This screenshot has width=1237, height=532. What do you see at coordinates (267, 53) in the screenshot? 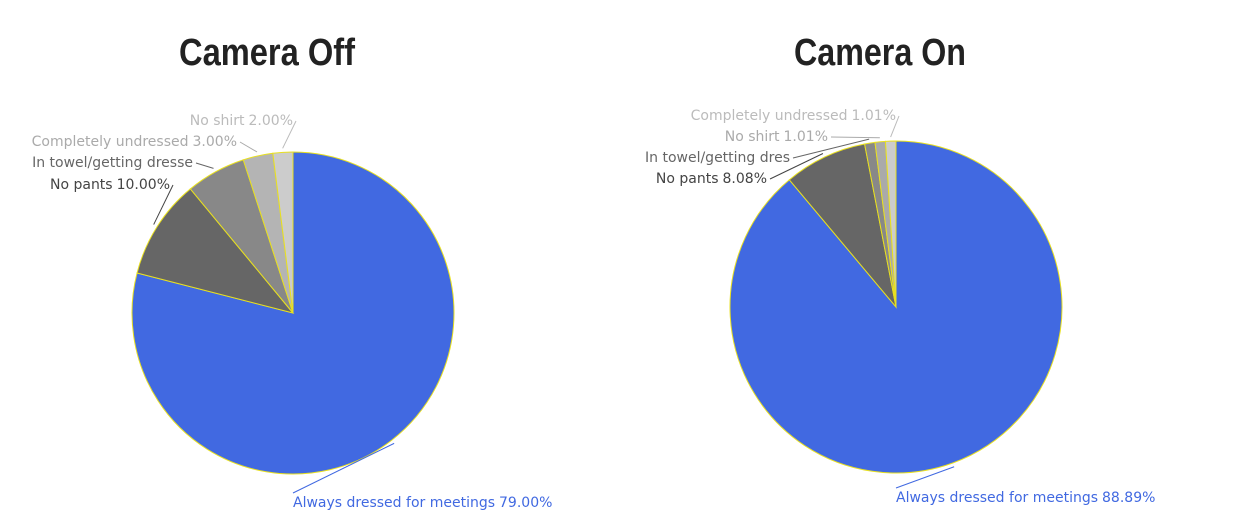
I see `chart-title: Camera Off` at bounding box center [267, 53].